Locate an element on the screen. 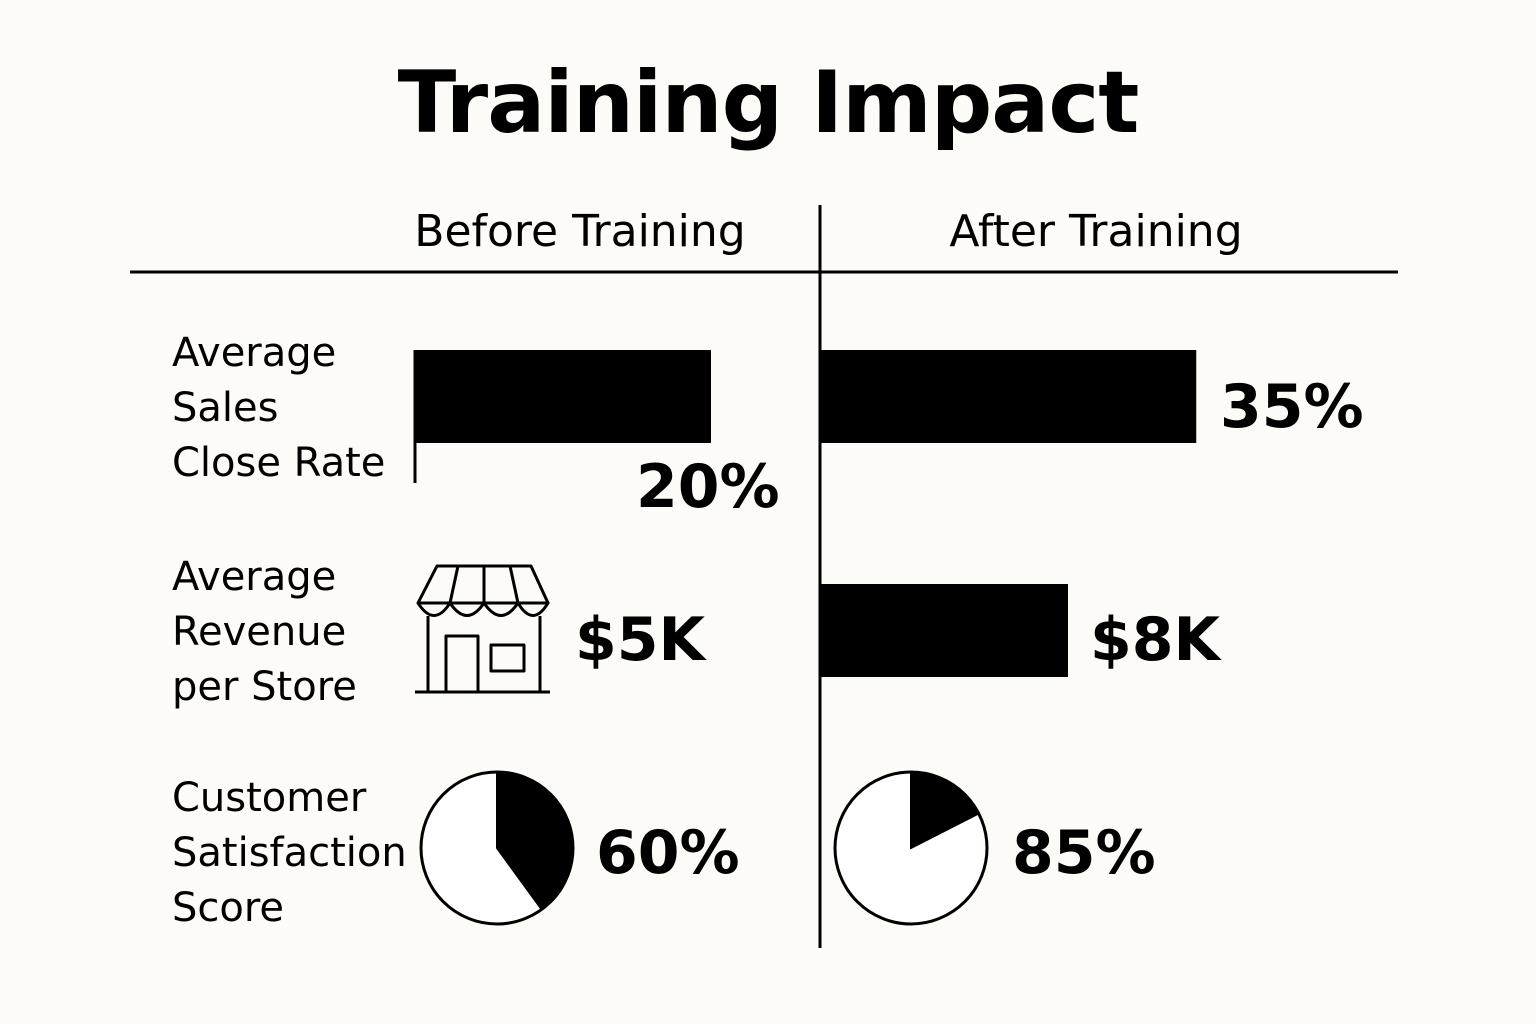 Image resolution: width=1536 pixels, height=1024 pixels. storefront-icon is located at coordinates (482, 629).